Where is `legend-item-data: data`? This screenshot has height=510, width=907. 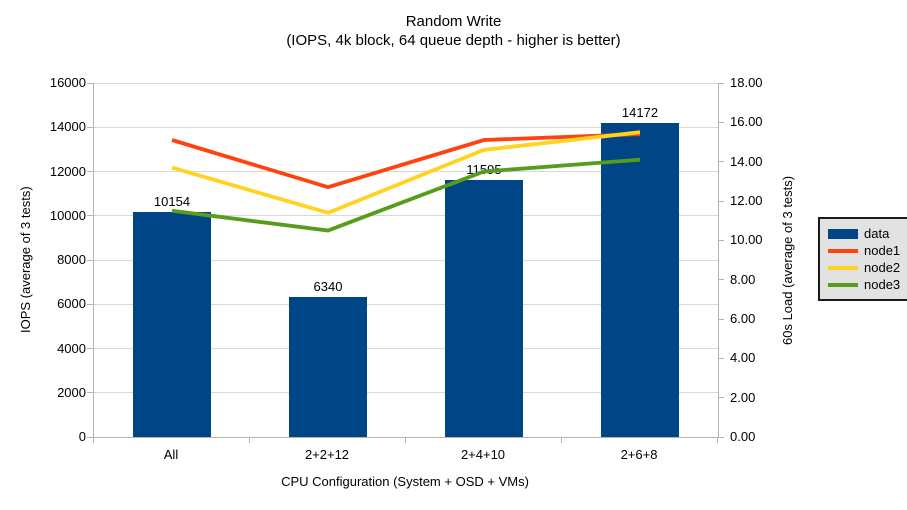
legend-item-data: data is located at coordinates (864, 233).